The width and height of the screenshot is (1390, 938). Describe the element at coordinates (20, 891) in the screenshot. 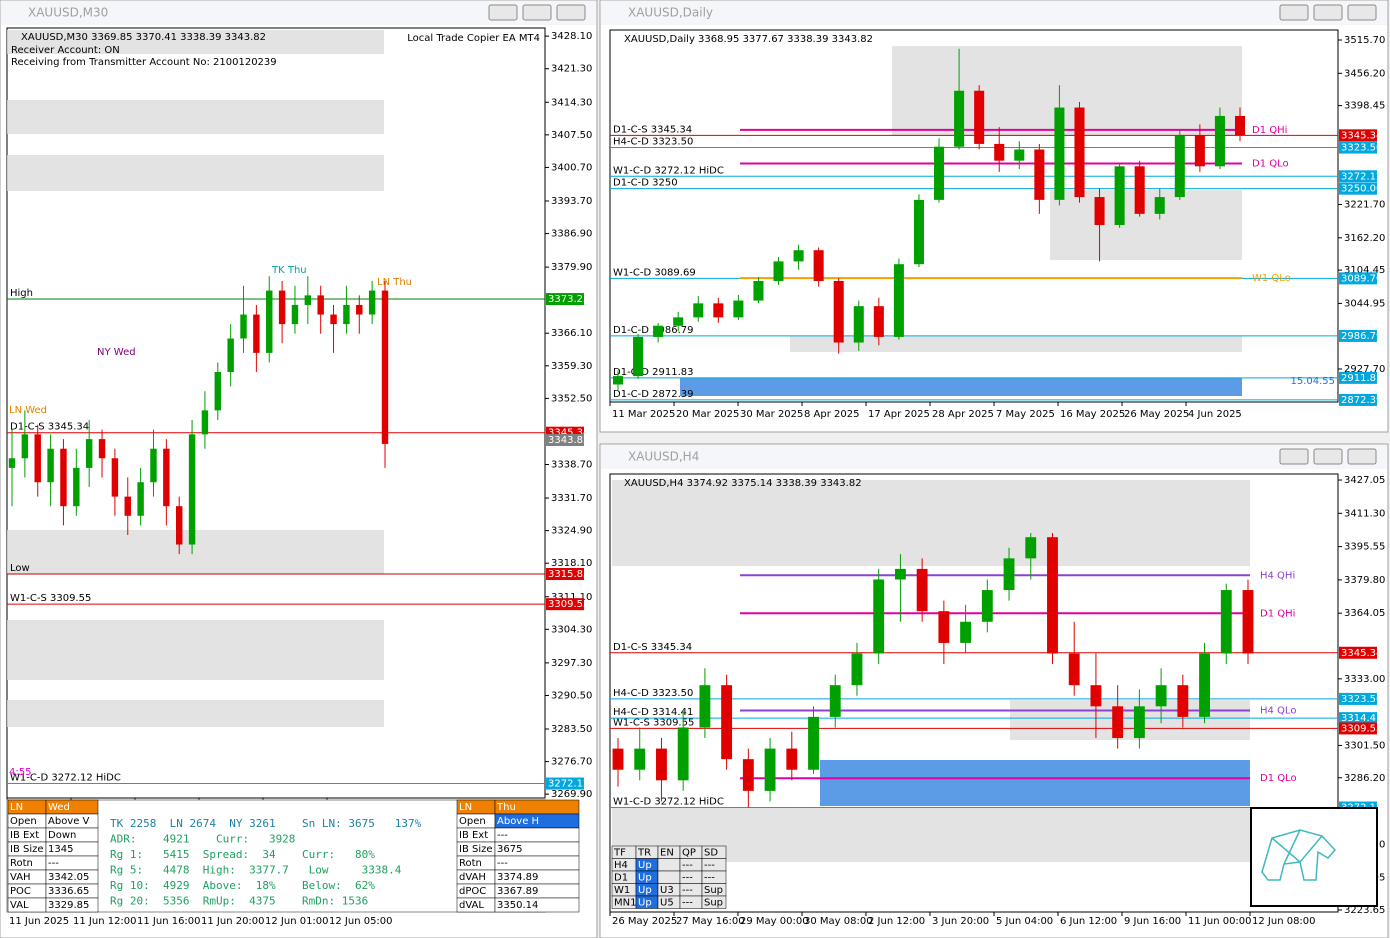

I see `table-cell-text: POC` at that location.